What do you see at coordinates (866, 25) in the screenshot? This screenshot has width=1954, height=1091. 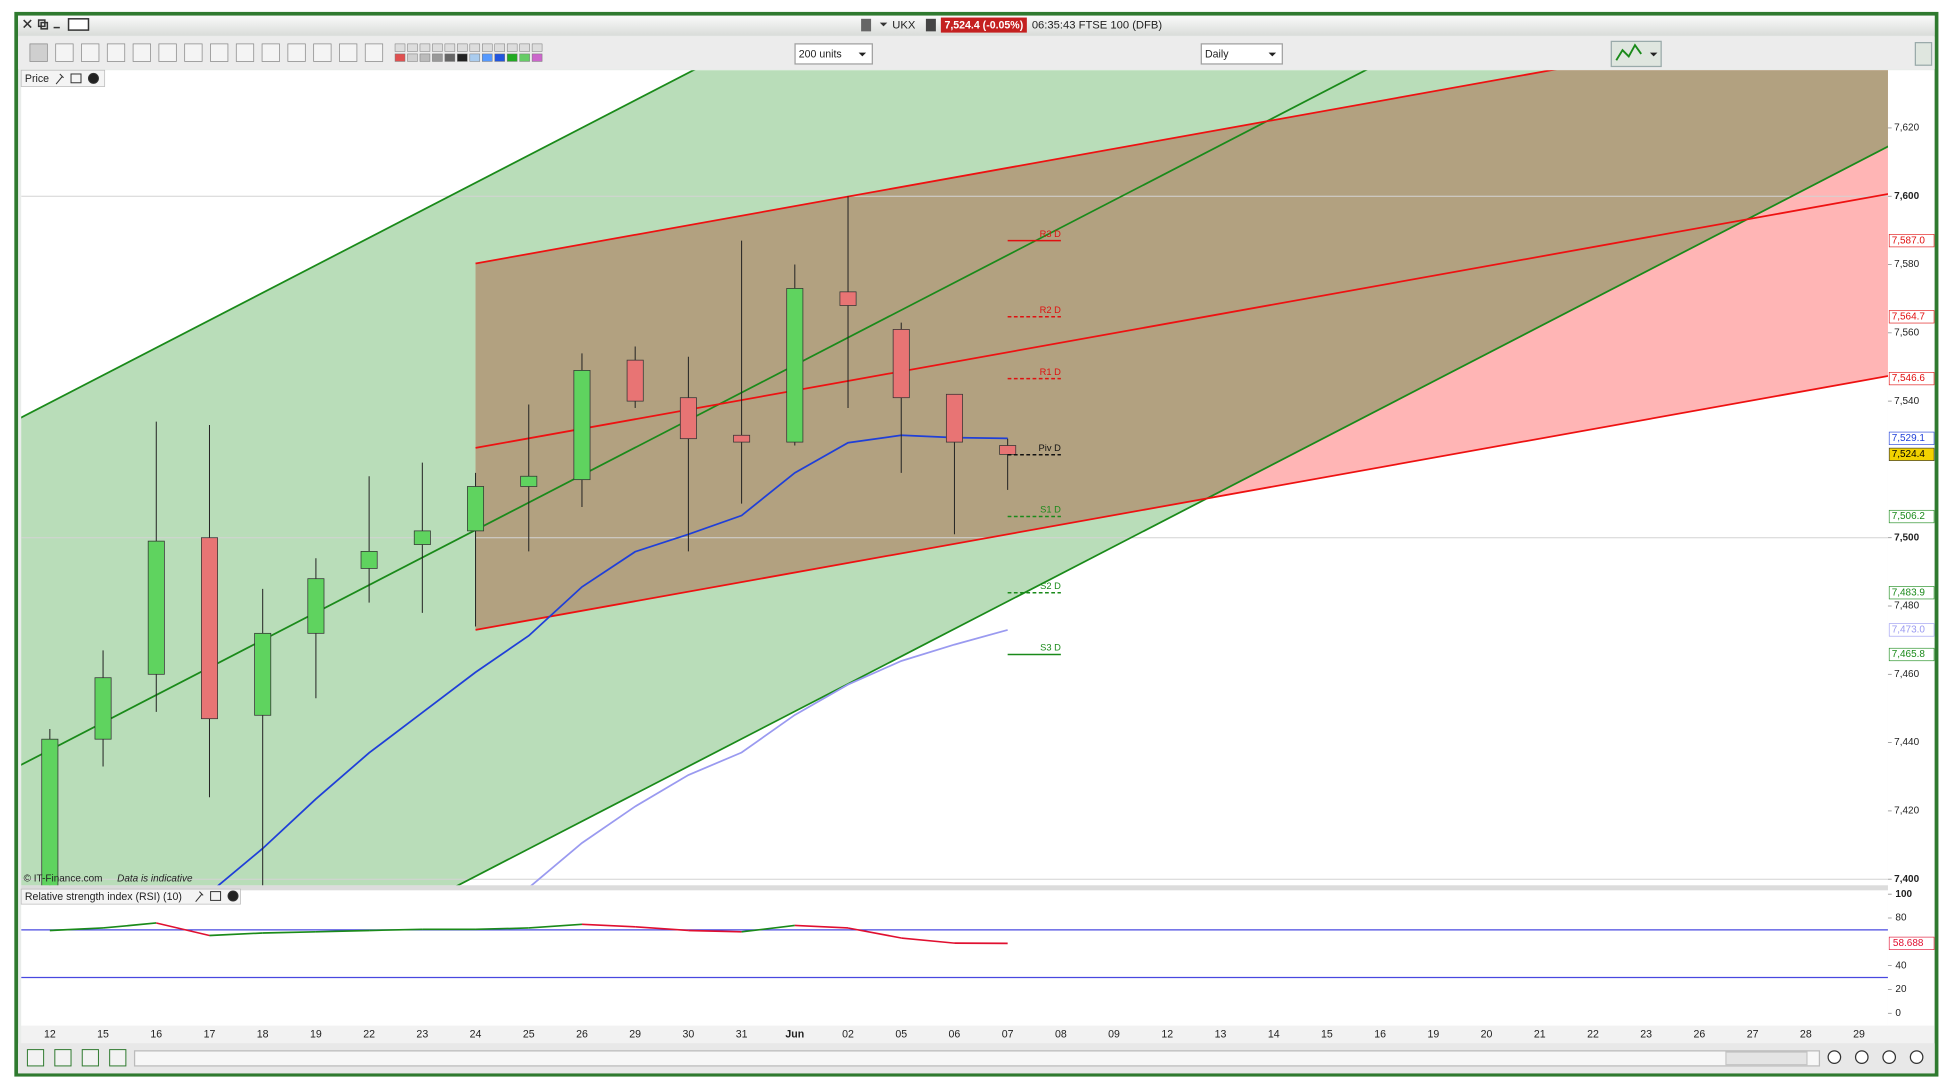 I see `instrument-icon` at bounding box center [866, 25].